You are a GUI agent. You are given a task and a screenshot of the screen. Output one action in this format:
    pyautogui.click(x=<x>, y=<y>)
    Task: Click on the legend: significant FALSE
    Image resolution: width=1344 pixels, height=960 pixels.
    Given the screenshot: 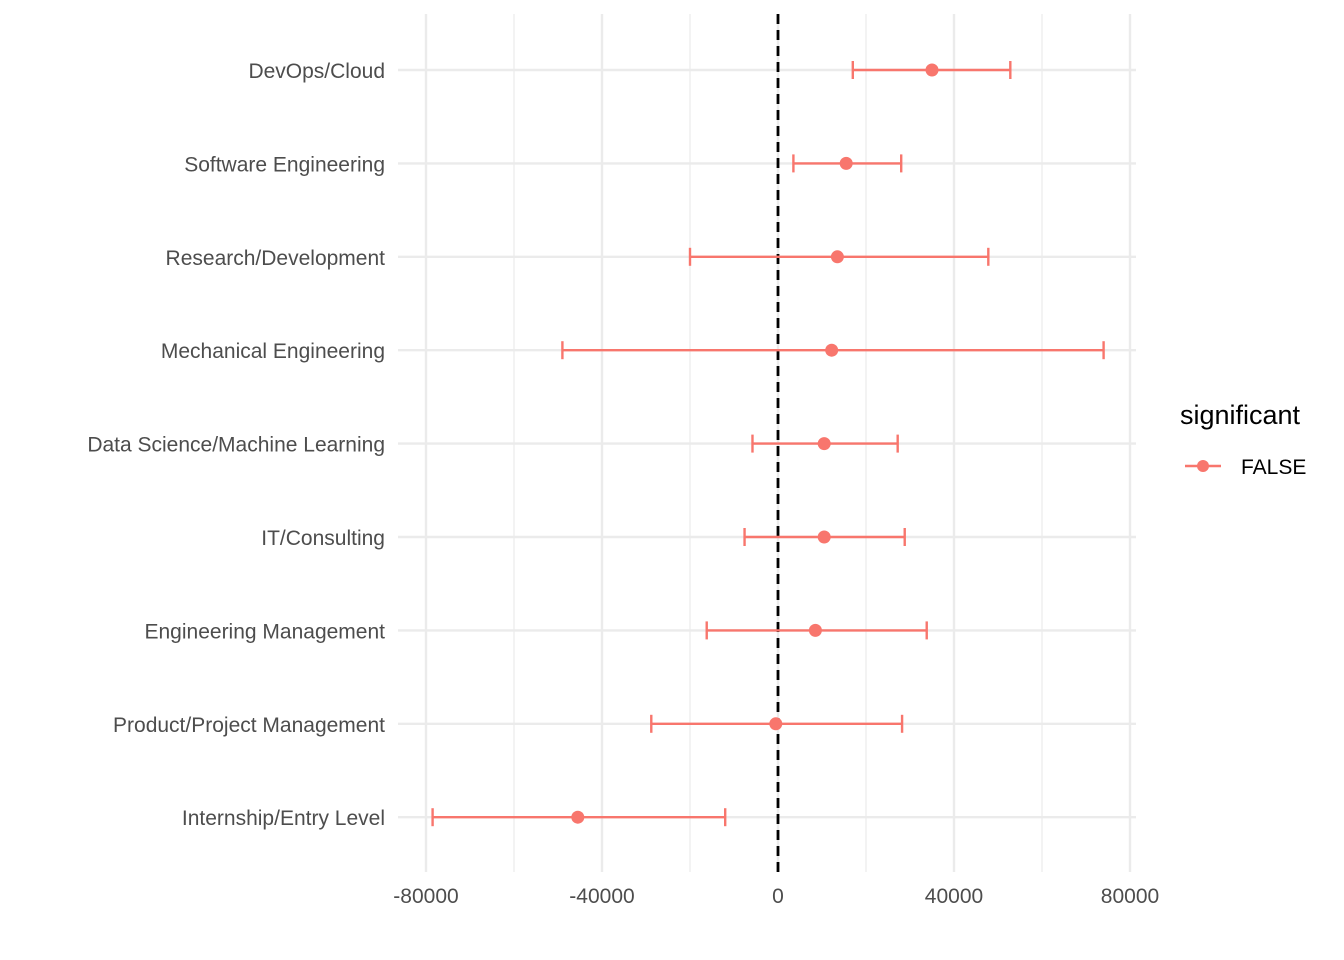 What is the action you would take?
    pyautogui.click(x=1243, y=439)
    